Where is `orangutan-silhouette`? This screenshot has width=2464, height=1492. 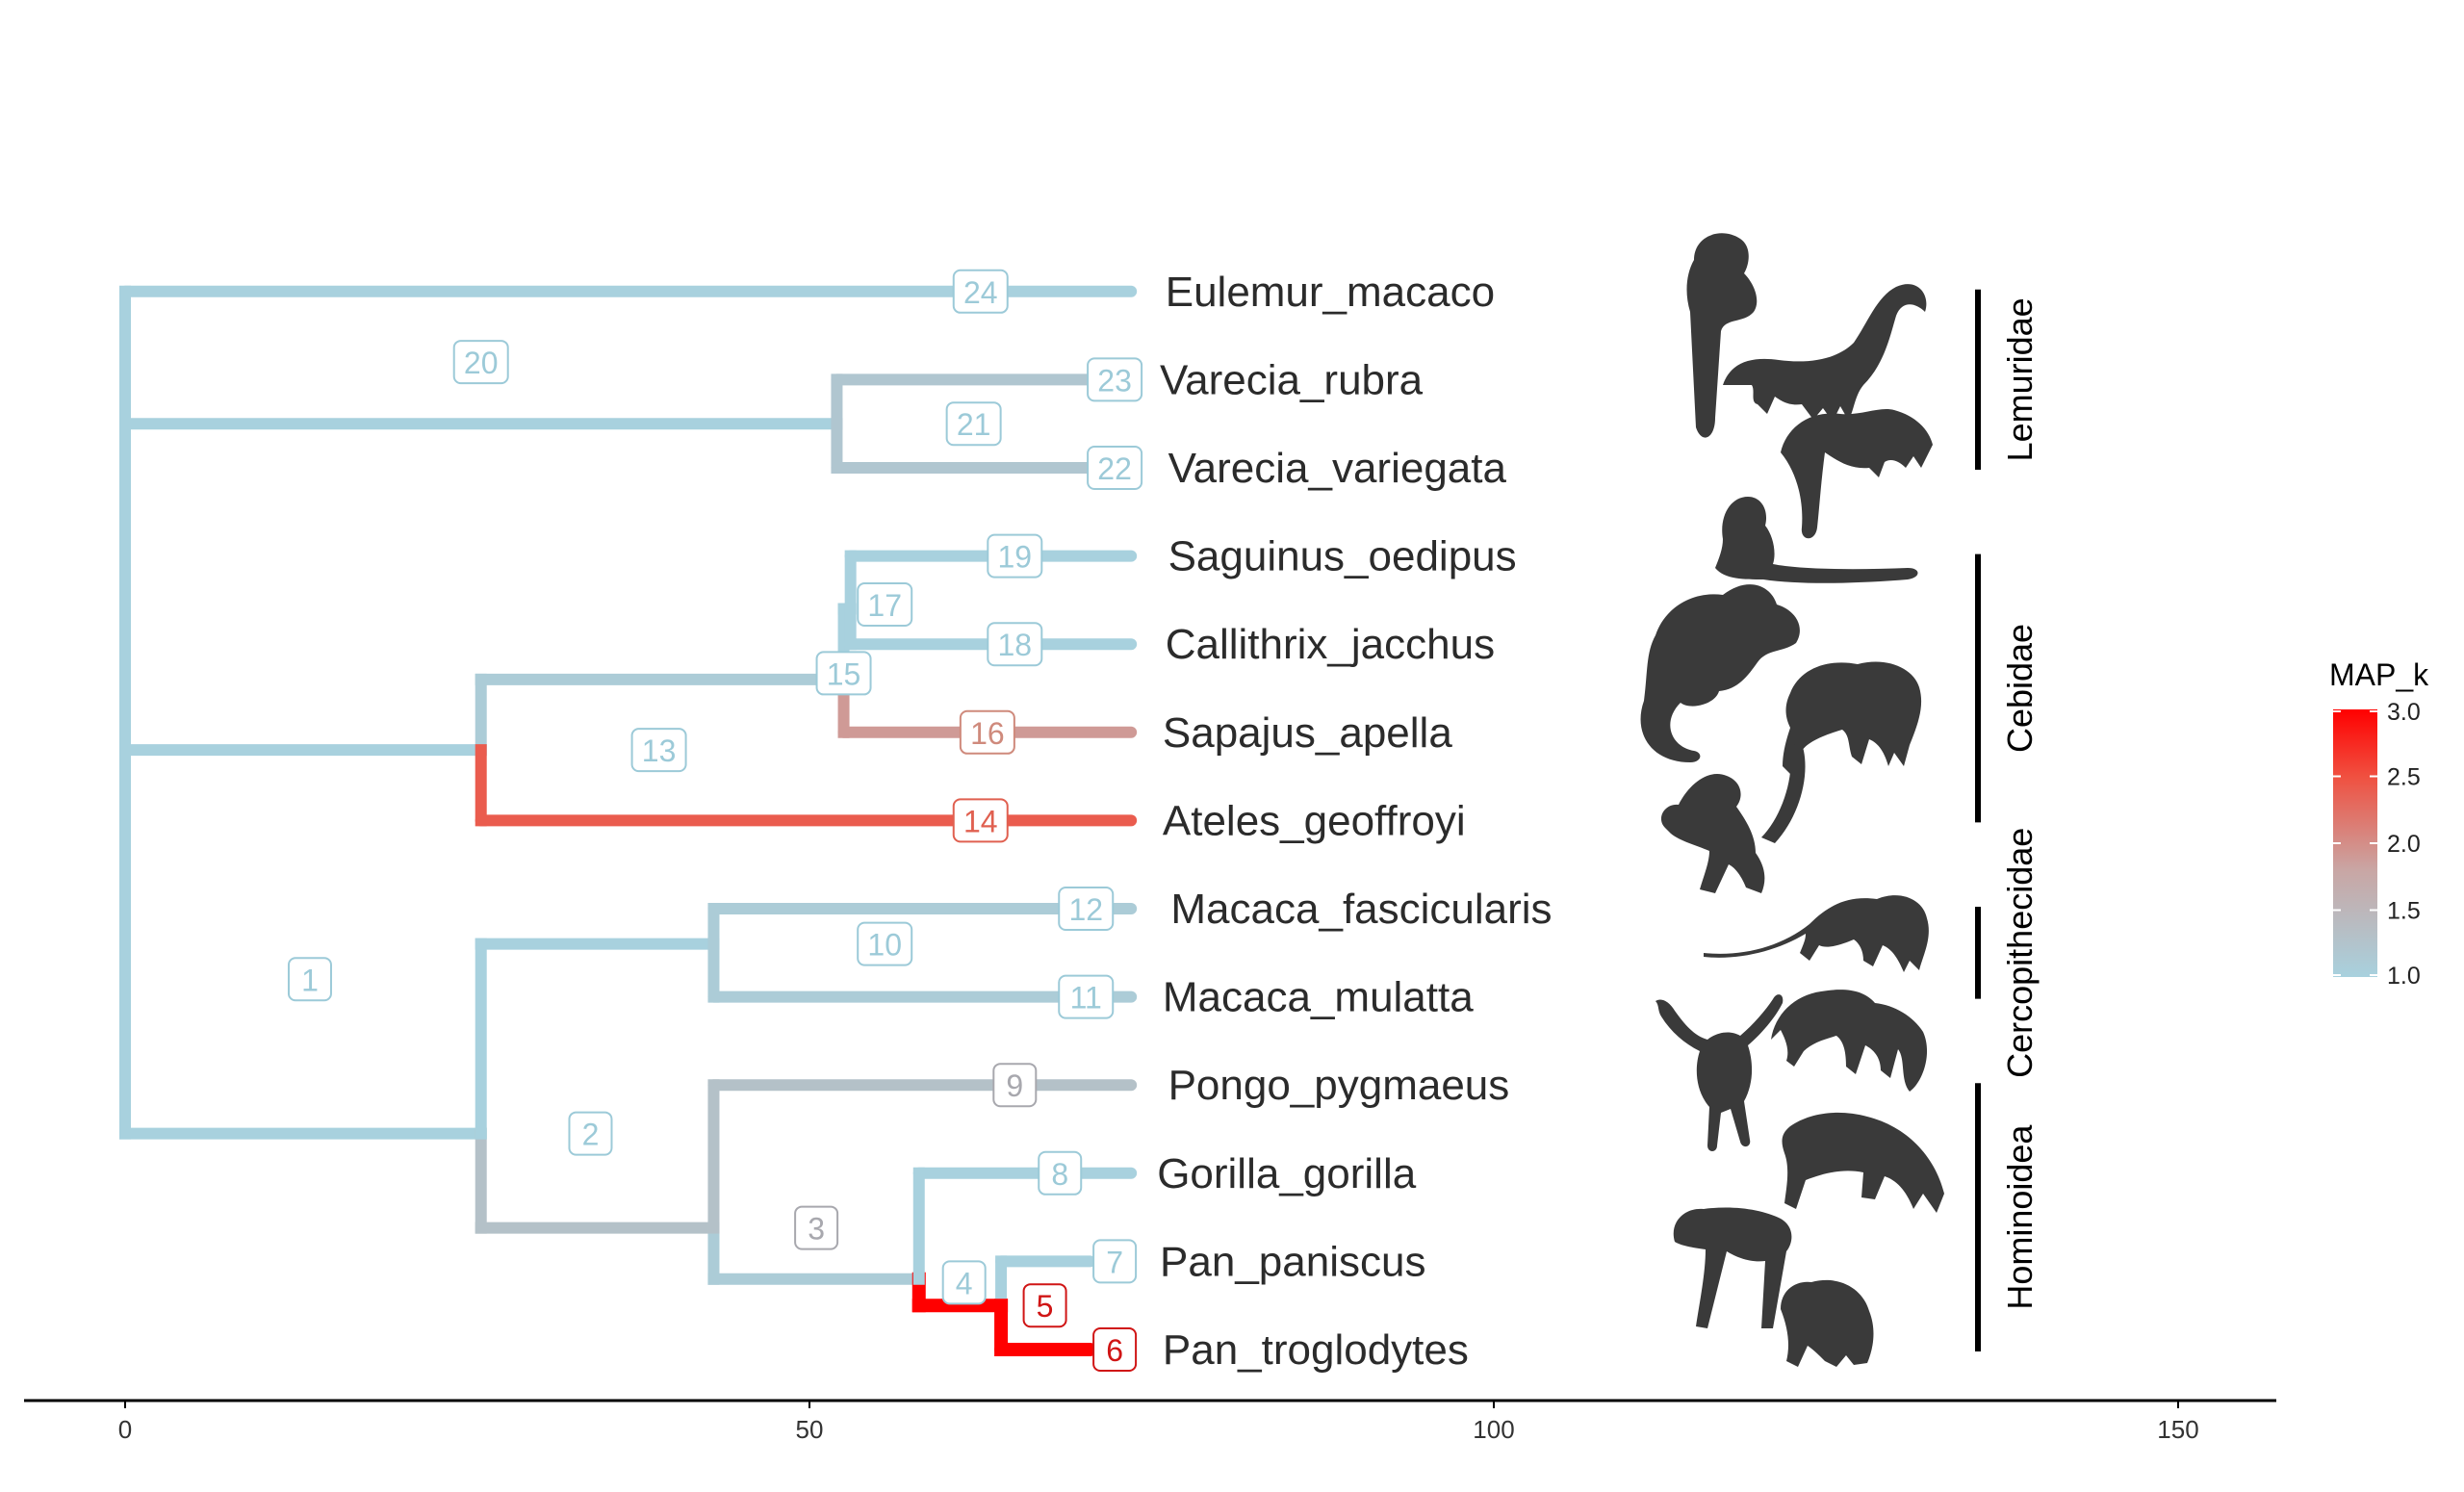
orangutan-silhouette is located at coordinates (1720, 1072).